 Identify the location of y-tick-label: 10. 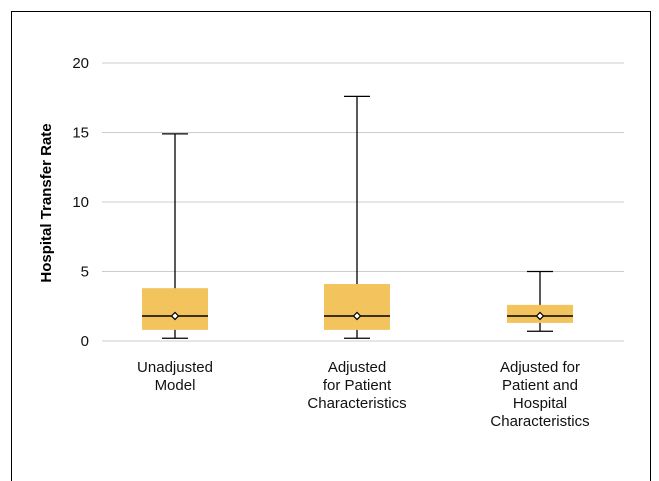
(80, 202).